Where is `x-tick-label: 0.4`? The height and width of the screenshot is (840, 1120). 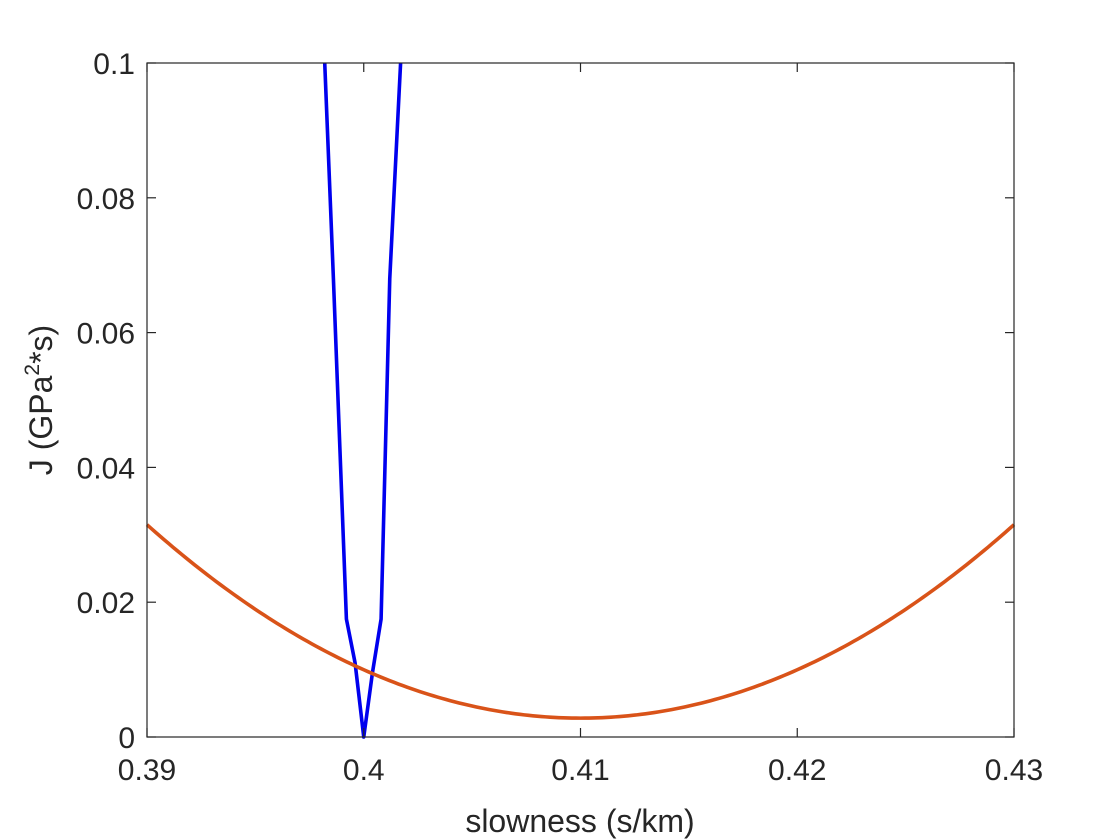
x-tick-label: 0.4 is located at coordinates (364, 770).